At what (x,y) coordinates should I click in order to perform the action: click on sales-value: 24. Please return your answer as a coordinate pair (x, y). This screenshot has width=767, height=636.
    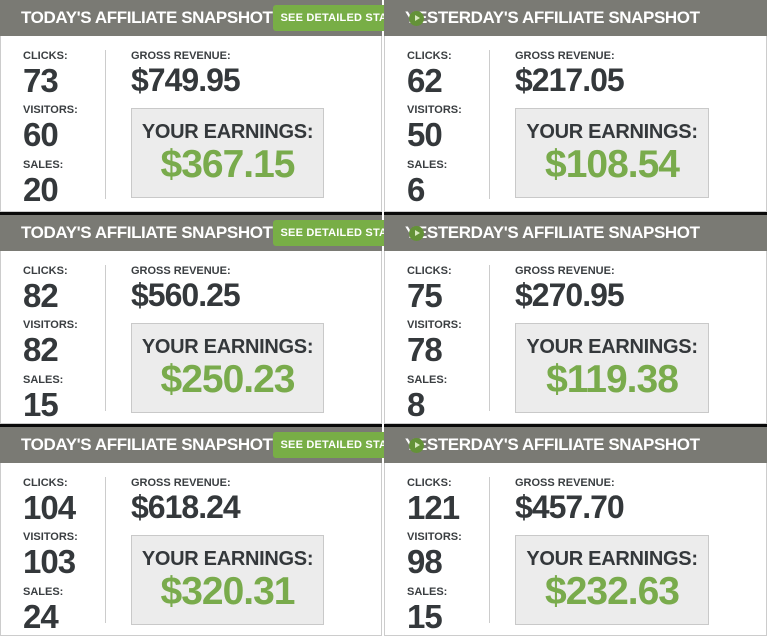
    Looking at the image, I should click on (41, 616).